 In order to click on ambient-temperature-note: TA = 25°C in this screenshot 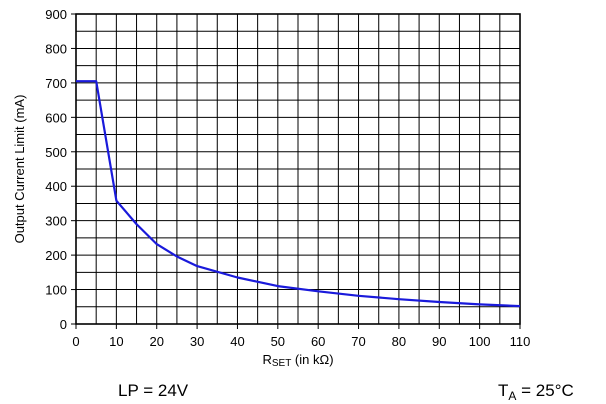, I will do `click(536, 392)`.